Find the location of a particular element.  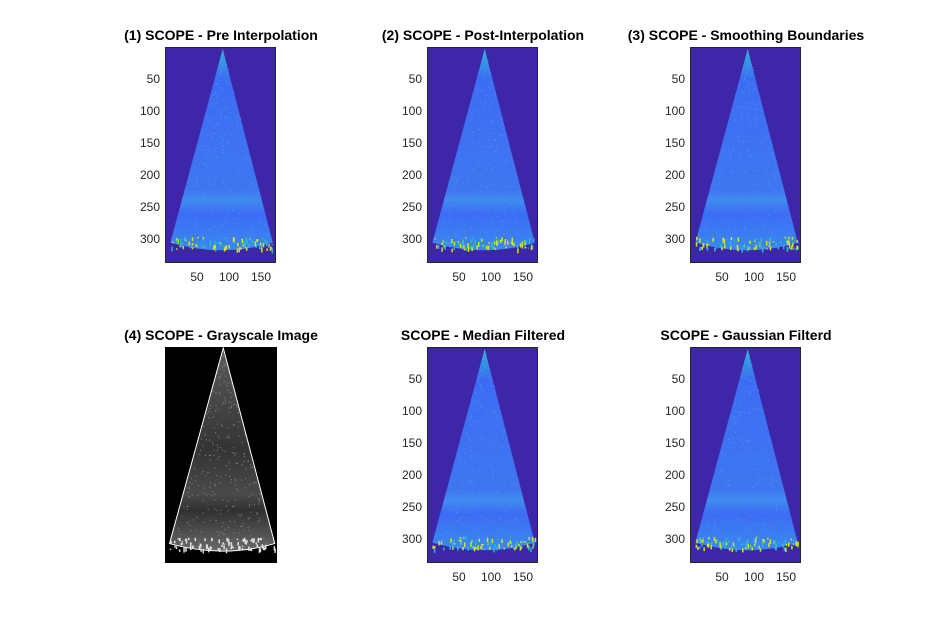

panel-title-4: (4) SCOPE - Grayscale Image is located at coordinates (221, 335).